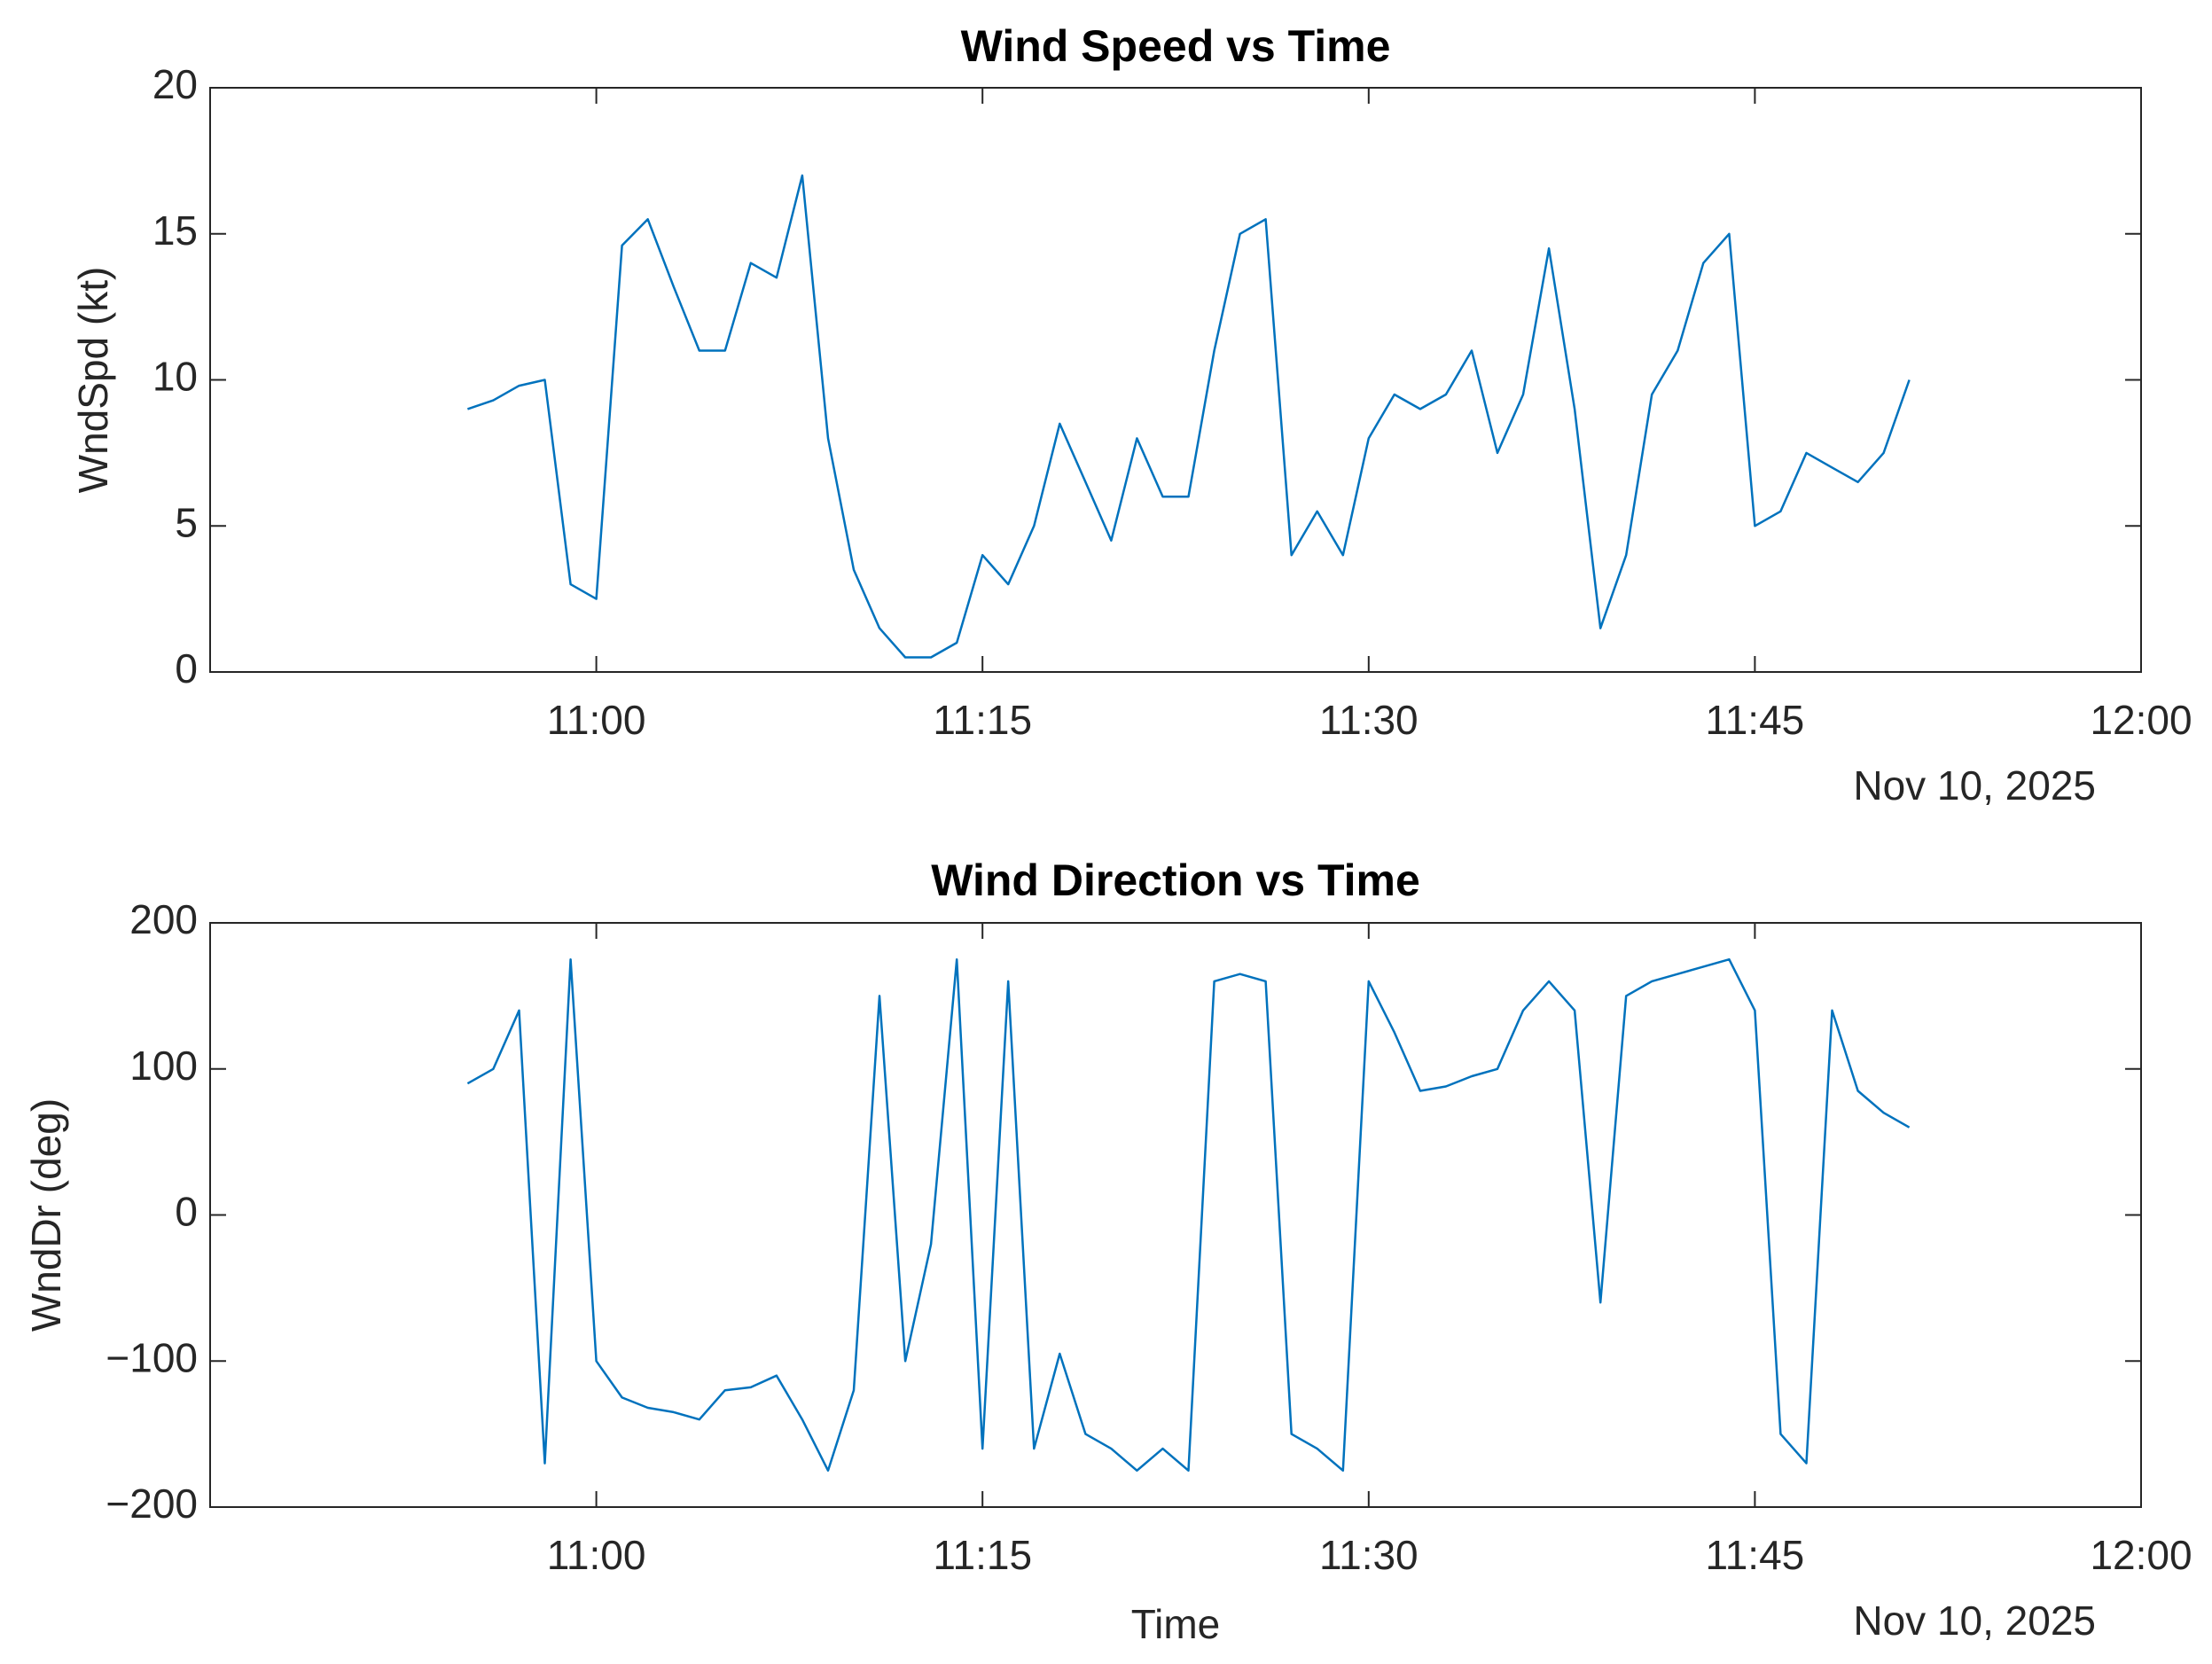  What do you see at coordinates (175, 377) in the screenshot?
I see `y-tick-label: 10` at bounding box center [175, 377].